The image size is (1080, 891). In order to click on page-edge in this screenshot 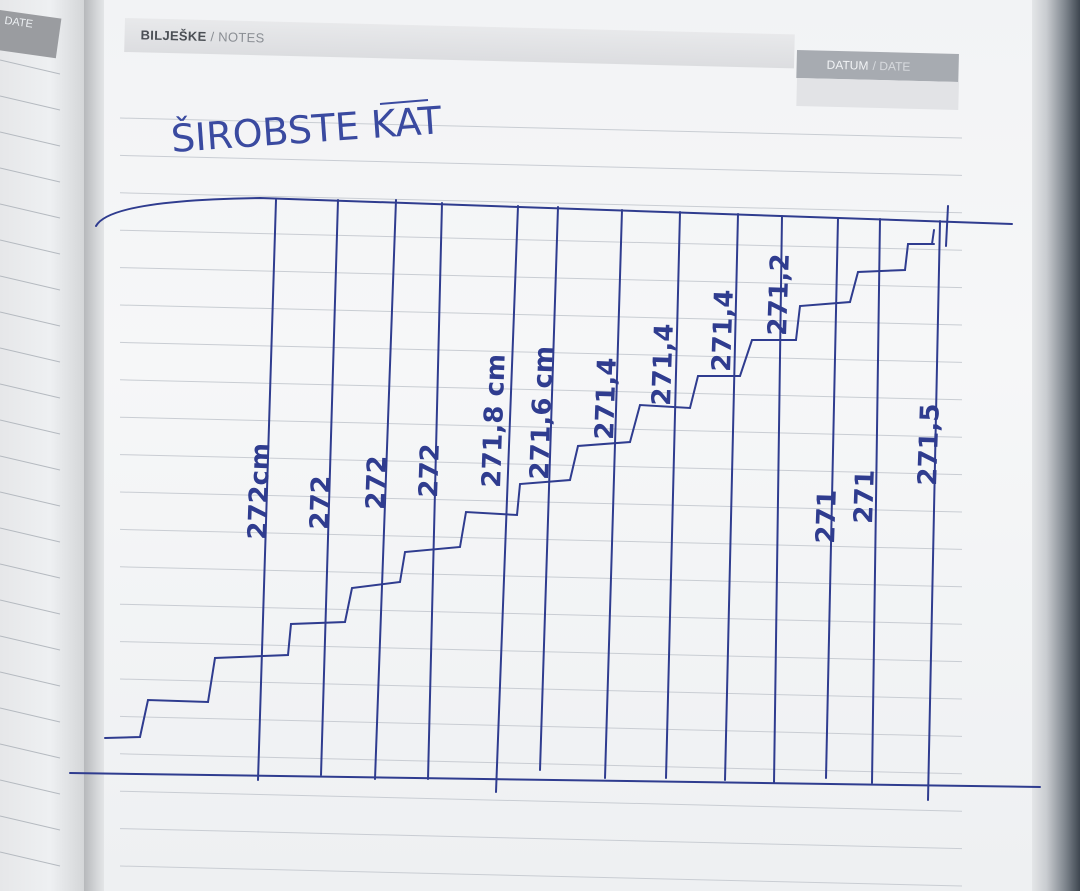, I will do `click(1056, 445)`.